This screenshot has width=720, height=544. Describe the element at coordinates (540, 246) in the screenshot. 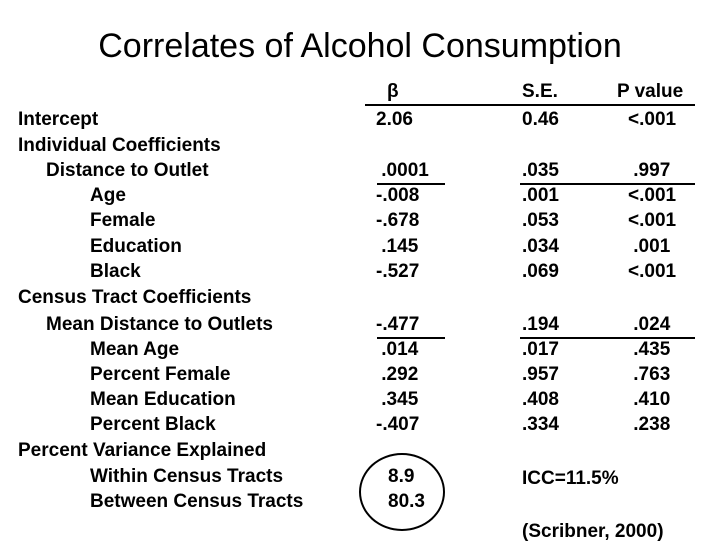

I see `se-value: .034` at that location.